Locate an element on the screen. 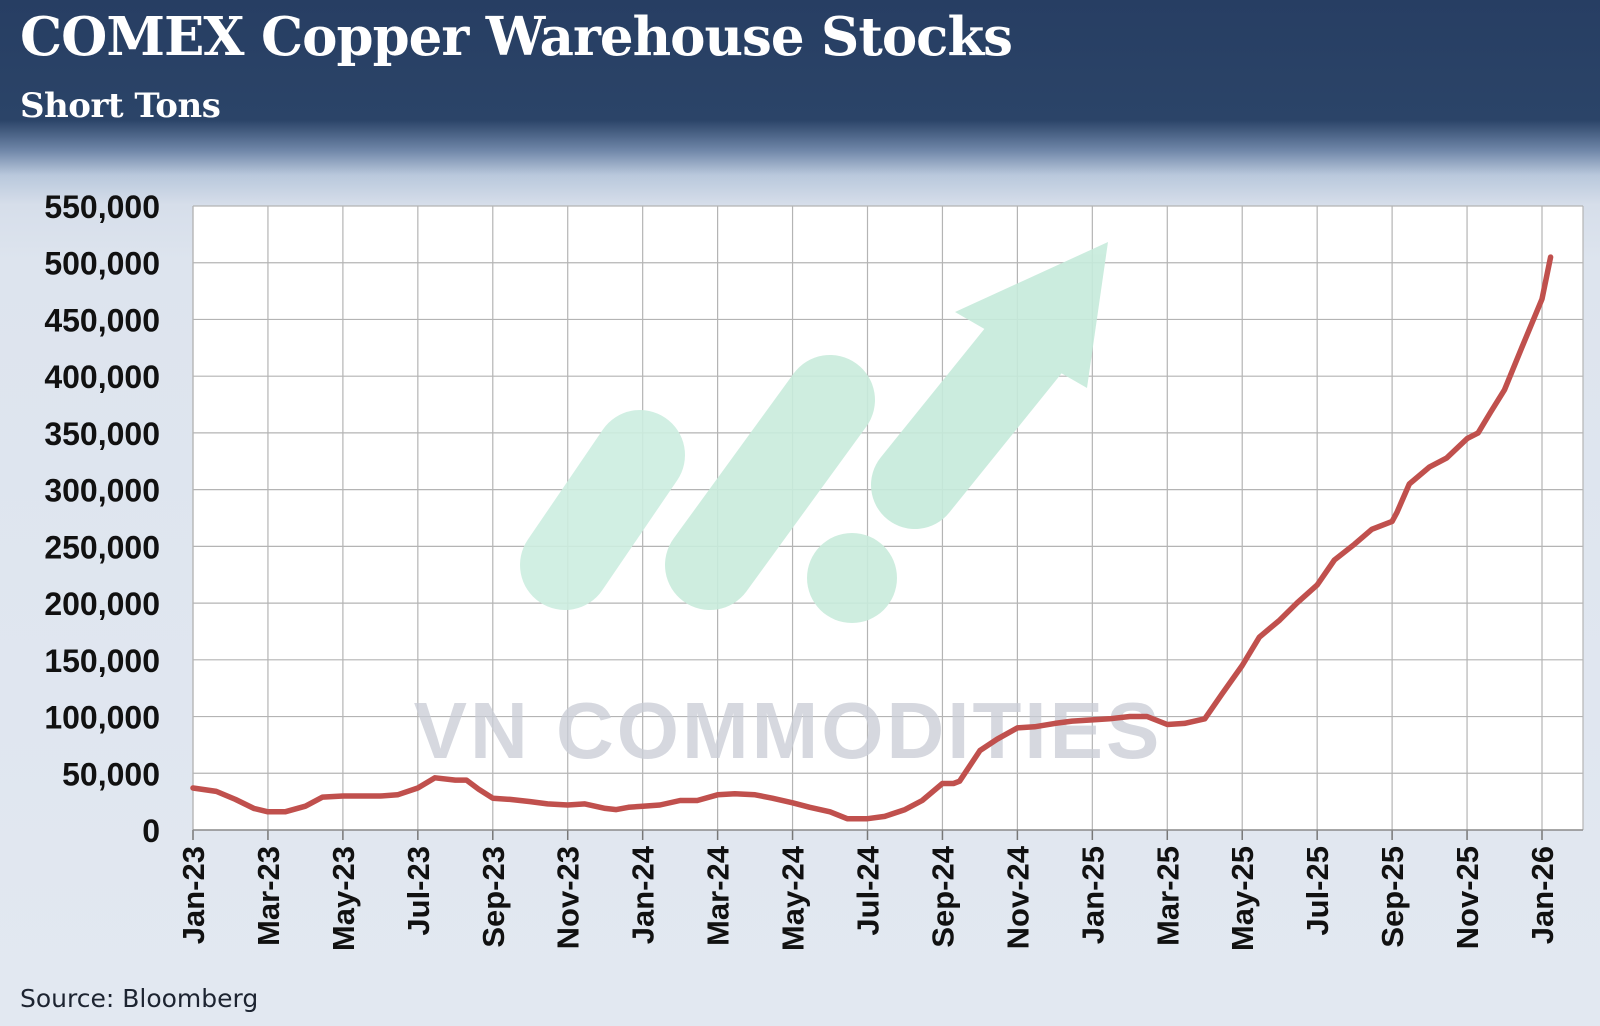  y-tick-label: 450,000 is located at coordinates (102, 320).